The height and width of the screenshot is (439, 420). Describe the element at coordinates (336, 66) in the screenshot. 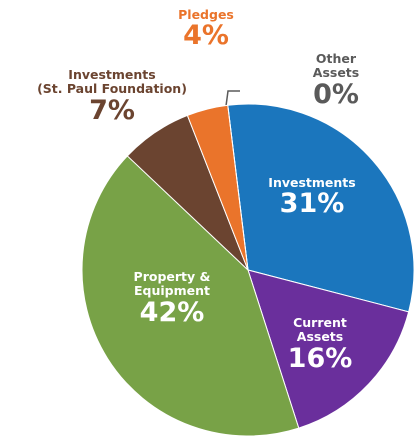

I see `category-name: Other Assets` at that location.